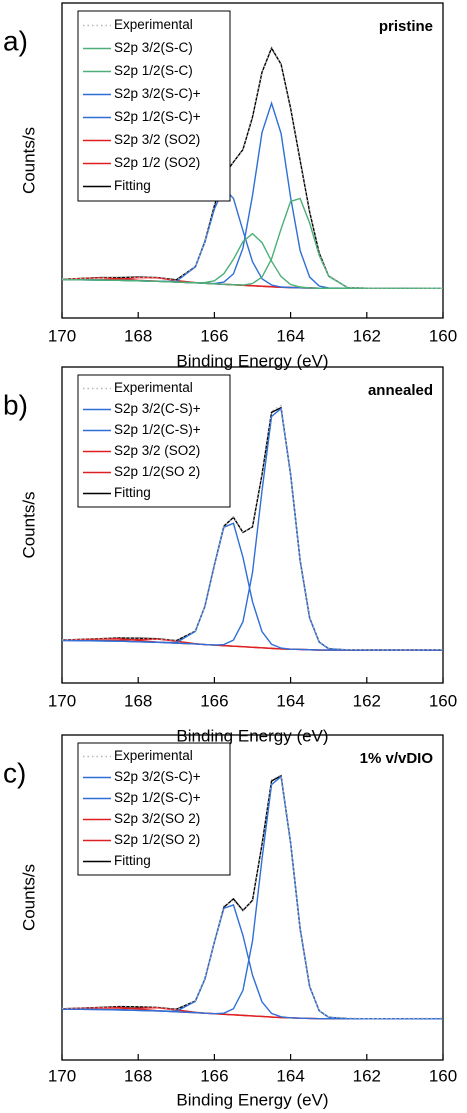 The height and width of the screenshot is (1113, 467). Describe the element at coordinates (157, 408) in the screenshot. I see `legend-label: S2p 3/2(C-S)+` at that location.